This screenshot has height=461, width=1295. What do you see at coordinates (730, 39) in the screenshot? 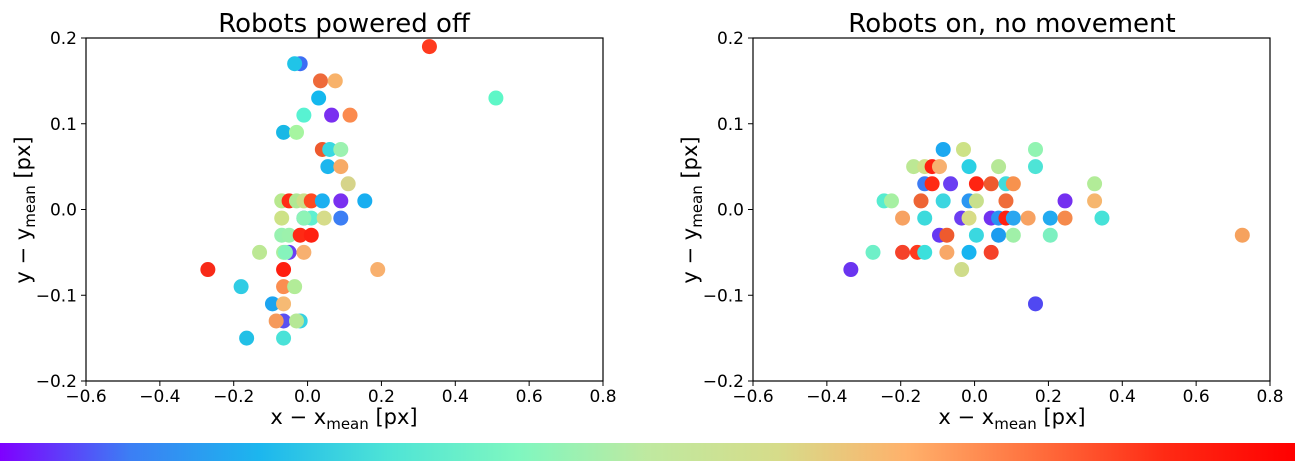
I see `y-tick-label: 0.2` at bounding box center [730, 39].